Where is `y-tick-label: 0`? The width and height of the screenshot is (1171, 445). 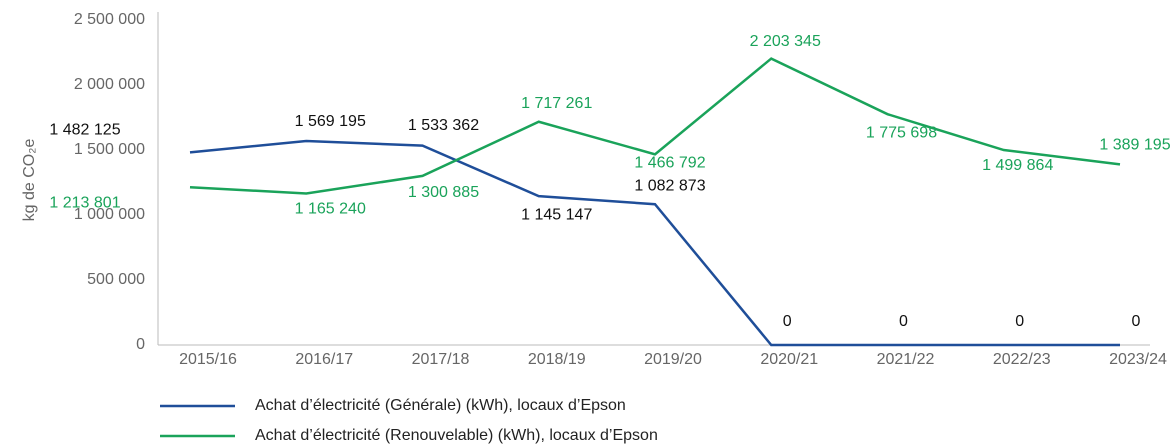 y-tick-label: 0 is located at coordinates (140, 344).